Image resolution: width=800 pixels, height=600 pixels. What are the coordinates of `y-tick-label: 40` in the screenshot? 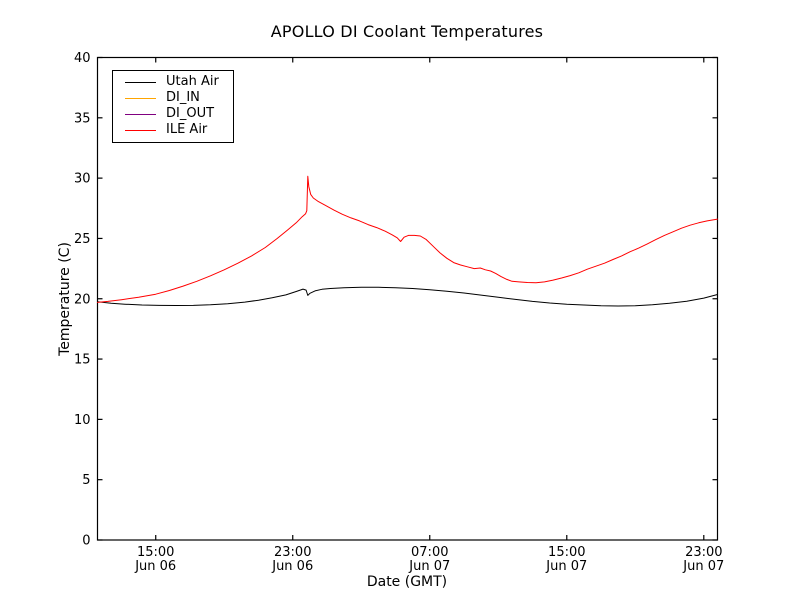 It's located at (82, 58).